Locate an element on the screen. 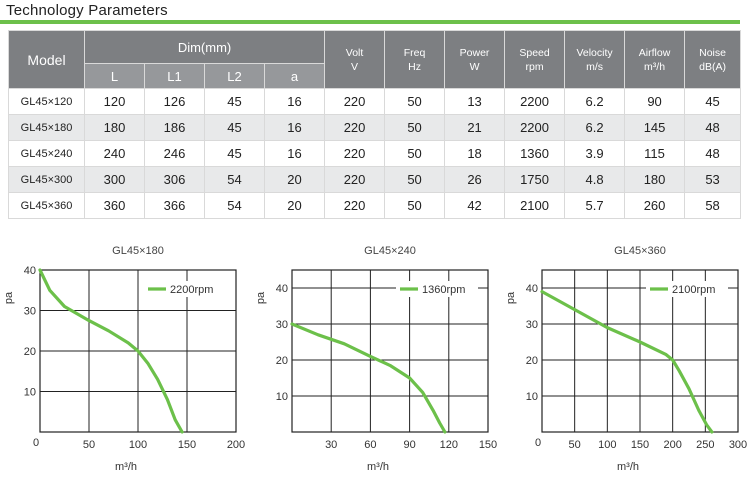 The height and width of the screenshot is (486, 750). x-tick-label: 60 is located at coordinates (370, 445).